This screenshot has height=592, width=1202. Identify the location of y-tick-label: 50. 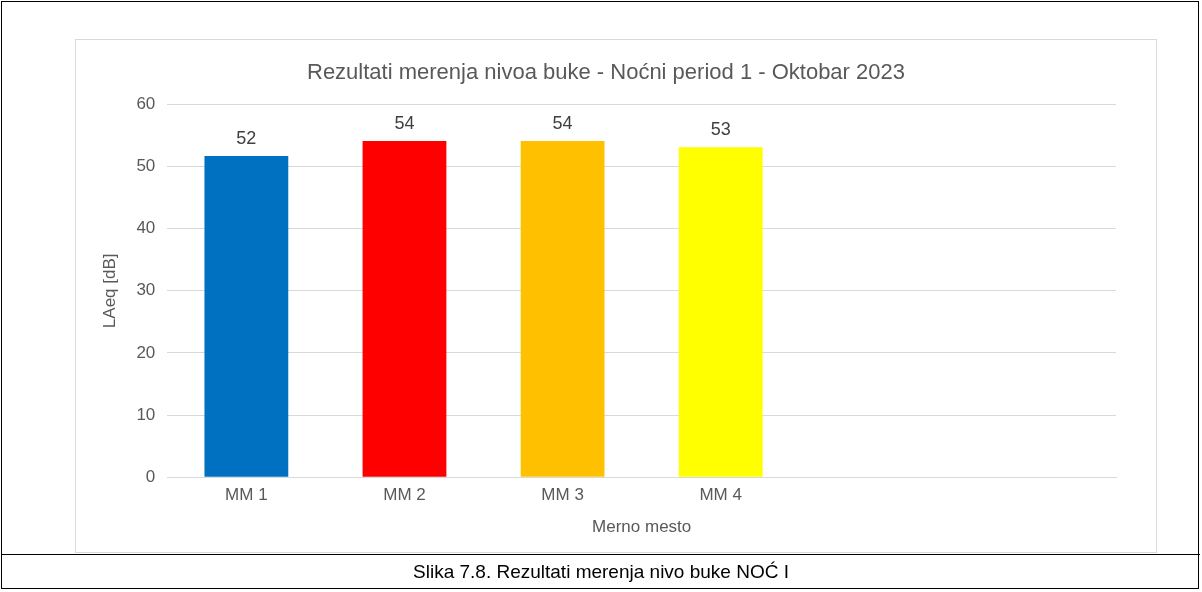
(146, 166).